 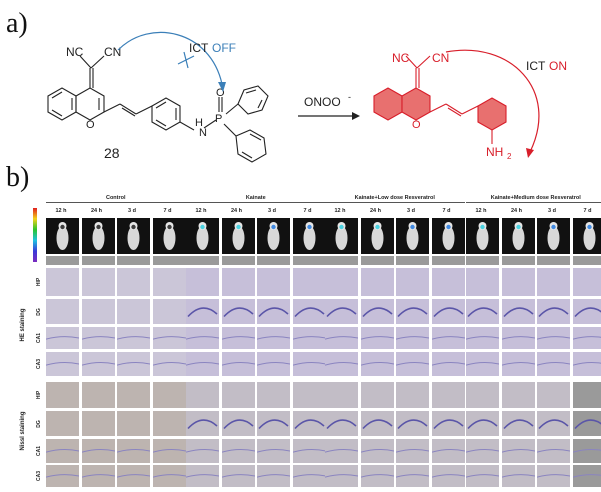 I want to click on panel-b-label: b), so click(x=17, y=178).